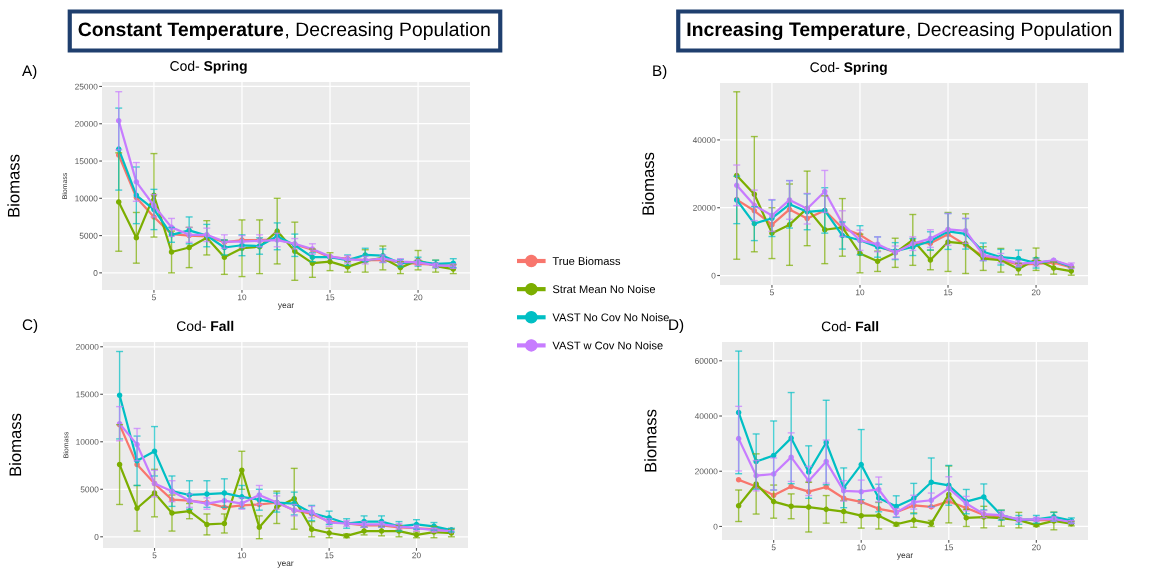  I want to click on y-tick-label: 60000, so click(706, 360).